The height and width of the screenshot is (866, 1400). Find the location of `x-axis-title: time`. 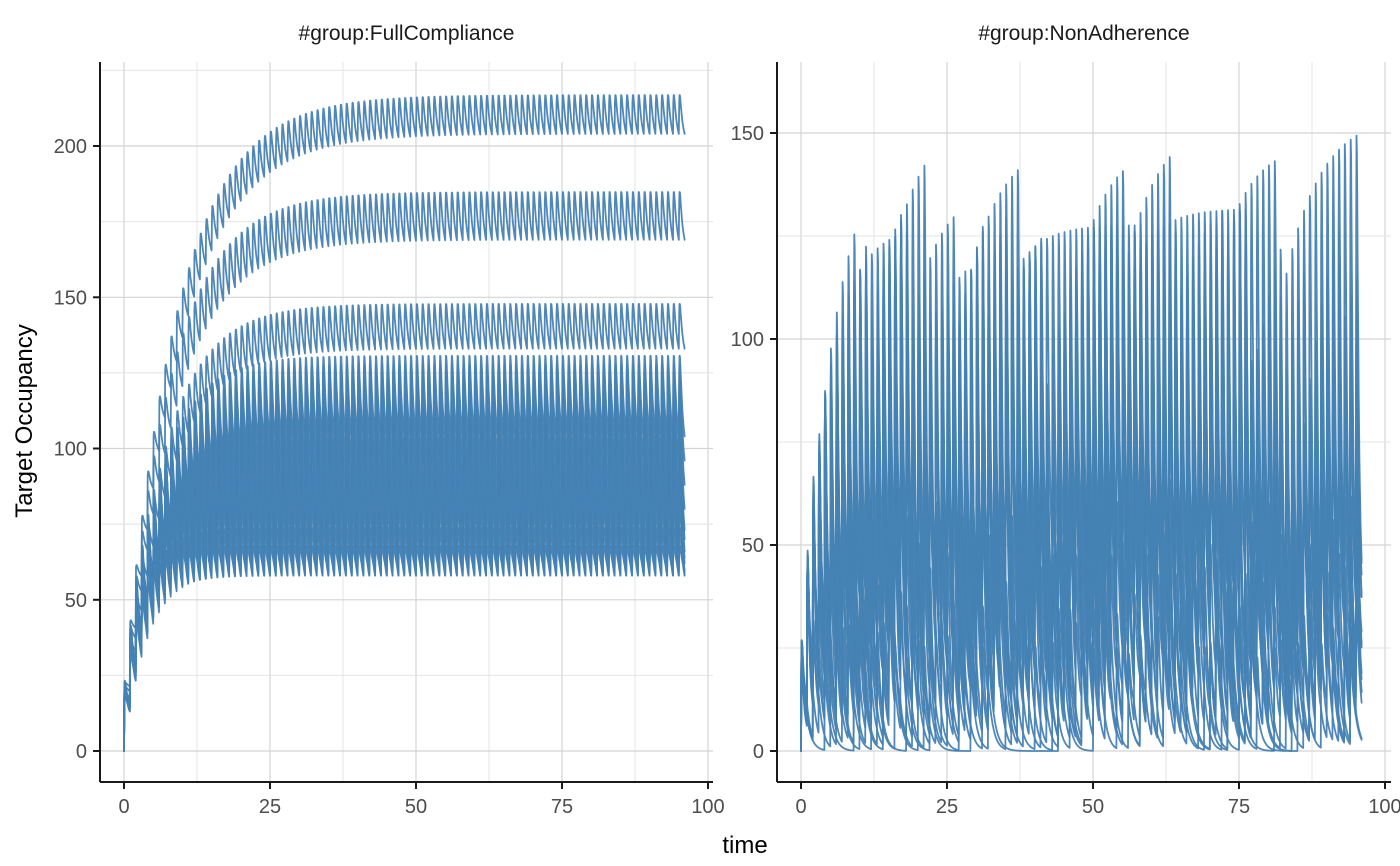

x-axis-title: time is located at coordinates (744, 845).